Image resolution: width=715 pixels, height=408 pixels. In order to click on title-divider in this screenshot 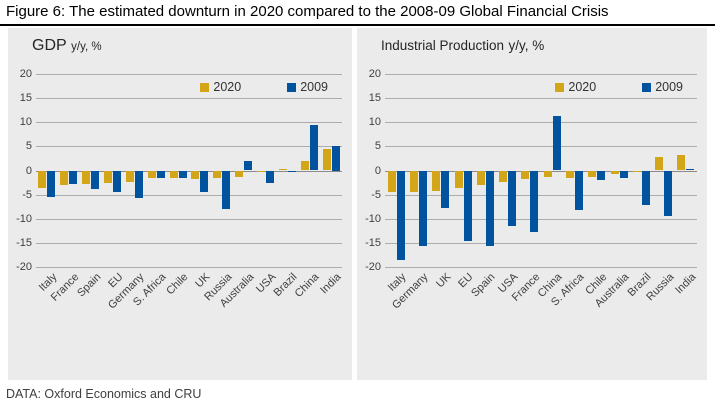, I will do `click(357, 25)`.